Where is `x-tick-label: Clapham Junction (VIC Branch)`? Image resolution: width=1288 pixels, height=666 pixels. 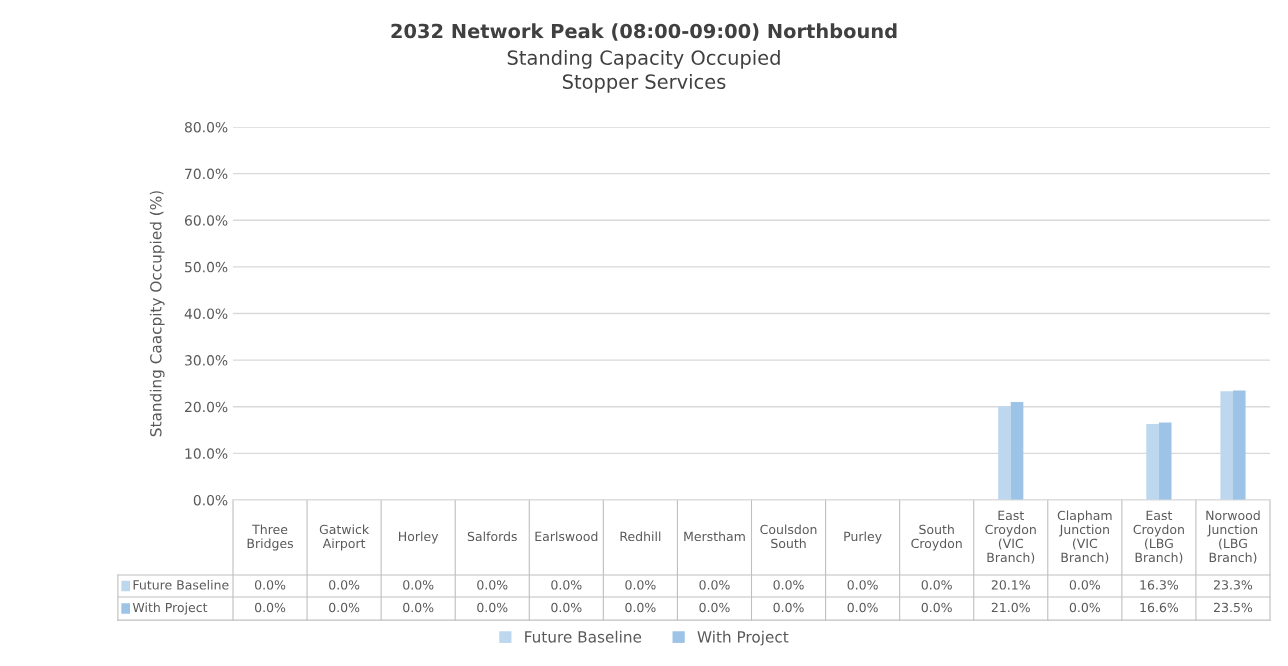
x-tick-label: Clapham Junction (VIC Branch) is located at coordinates (1084, 537).